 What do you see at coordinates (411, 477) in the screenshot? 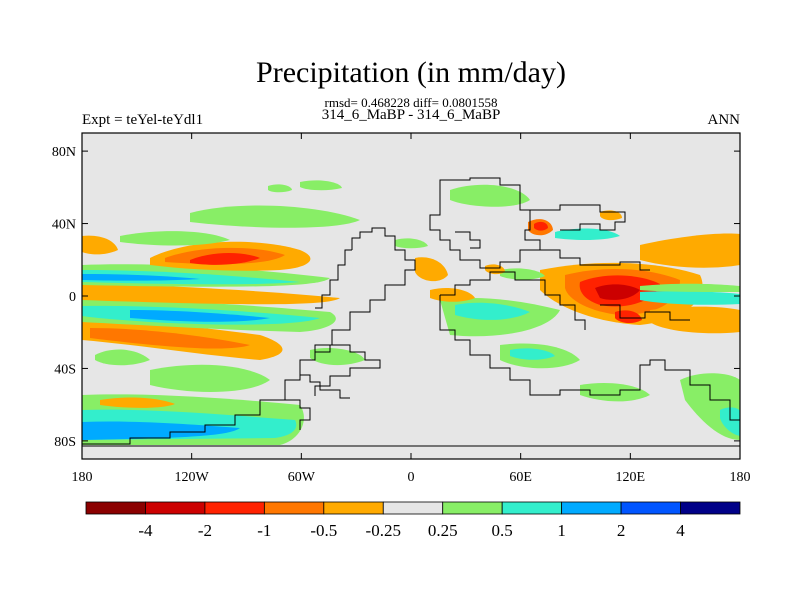
I see `x-tick-label: 0` at bounding box center [411, 477].